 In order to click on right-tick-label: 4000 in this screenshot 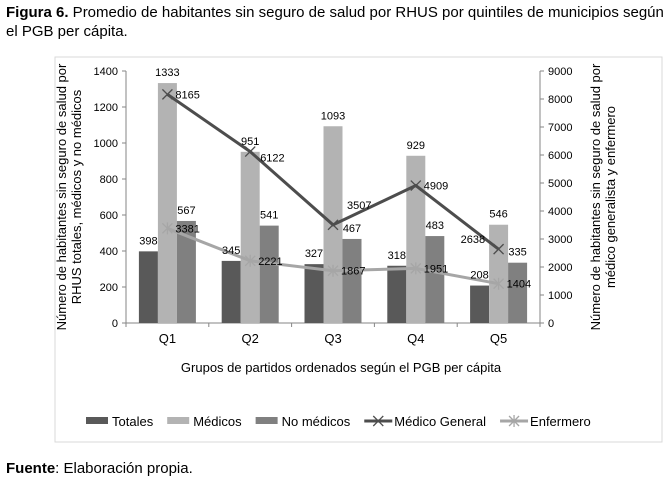, I will do `click(560, 212)`.